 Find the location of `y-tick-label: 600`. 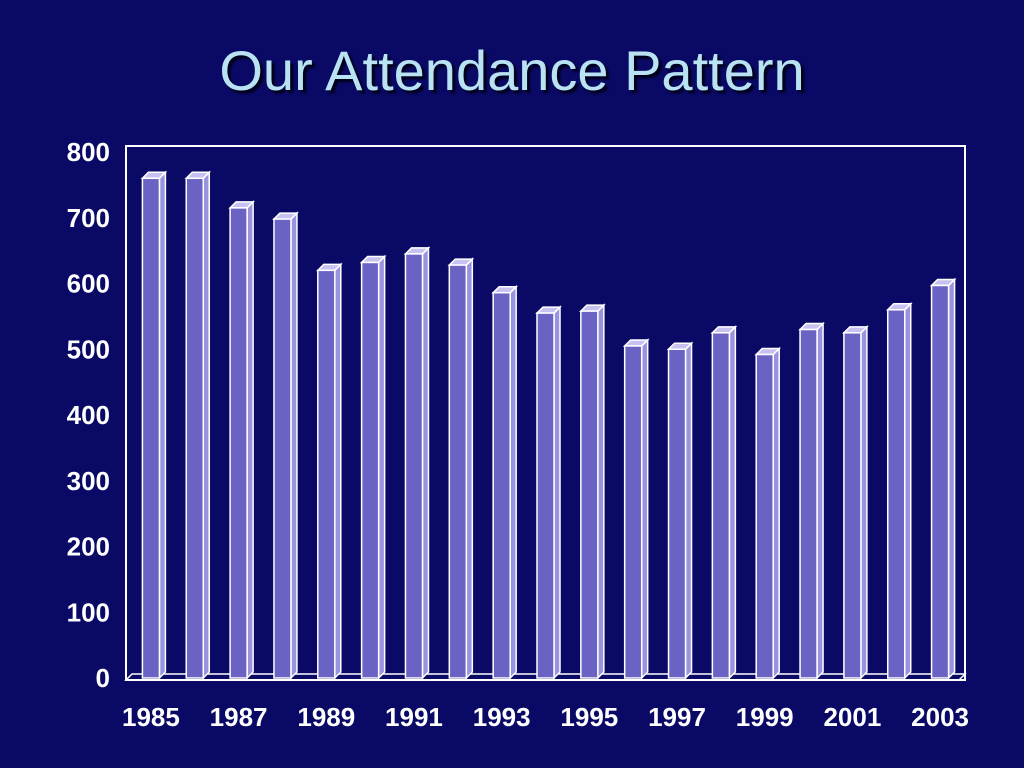

y-tick-label: 600 is located at coordinates (88, 284).